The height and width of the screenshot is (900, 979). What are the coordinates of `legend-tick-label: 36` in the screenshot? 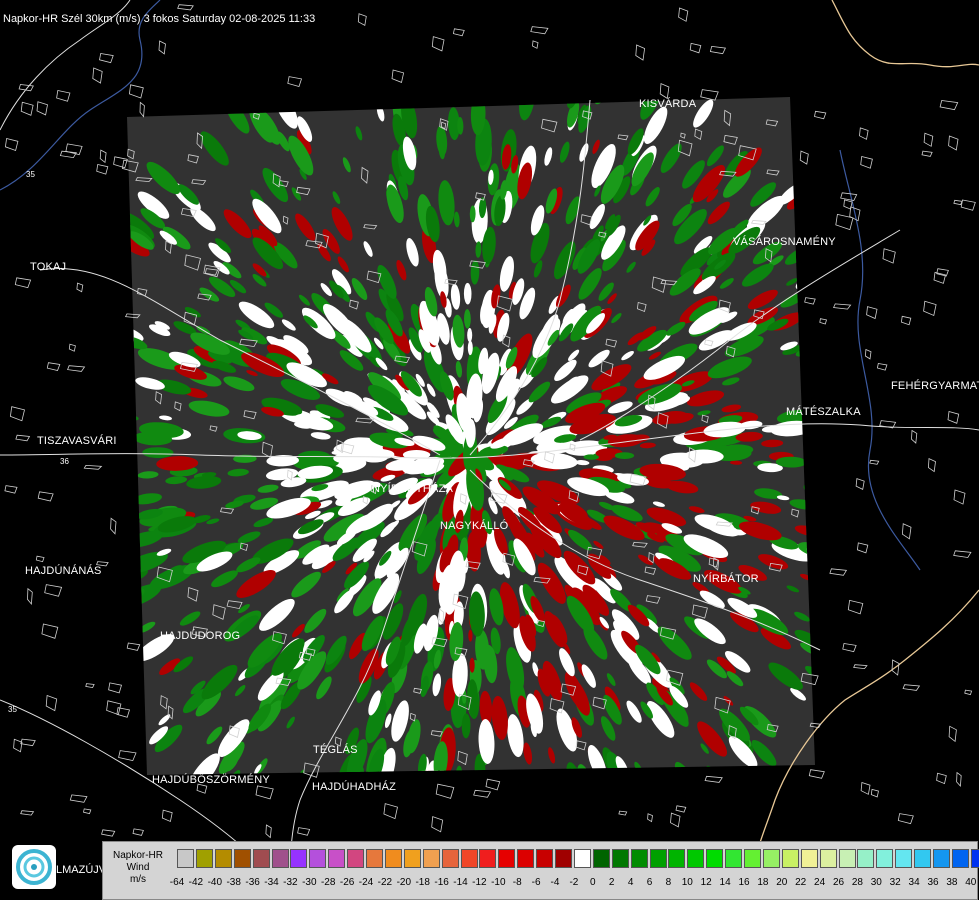 It's located at (933, 882).